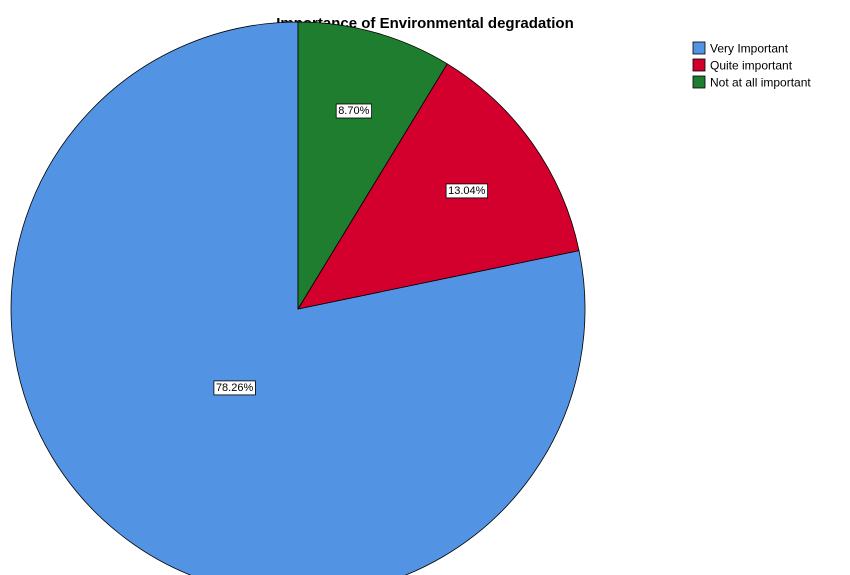 This screenshot has height=575, width=850. I want to click on legend-label-not-at-all-important: Not at all important, so click(760, 83).